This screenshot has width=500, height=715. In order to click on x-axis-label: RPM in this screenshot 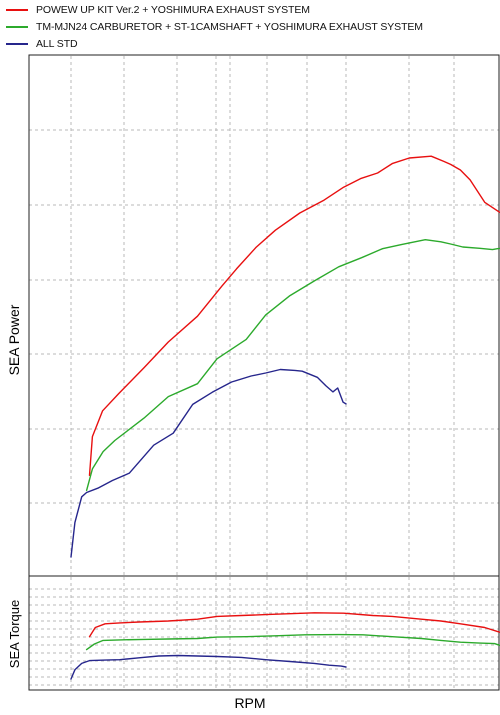, I will do `click(249, 703)`.